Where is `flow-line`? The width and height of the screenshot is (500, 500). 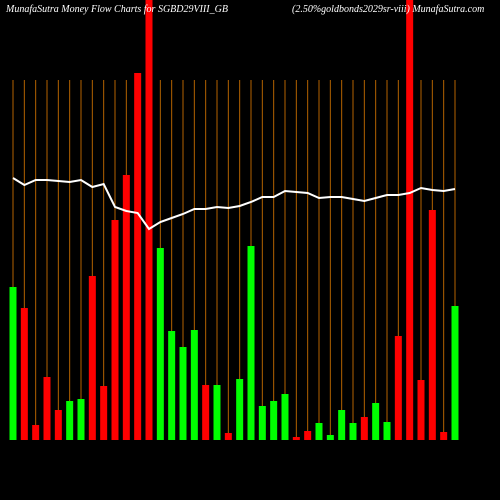 flow-line is located at coordinates (234, 204).